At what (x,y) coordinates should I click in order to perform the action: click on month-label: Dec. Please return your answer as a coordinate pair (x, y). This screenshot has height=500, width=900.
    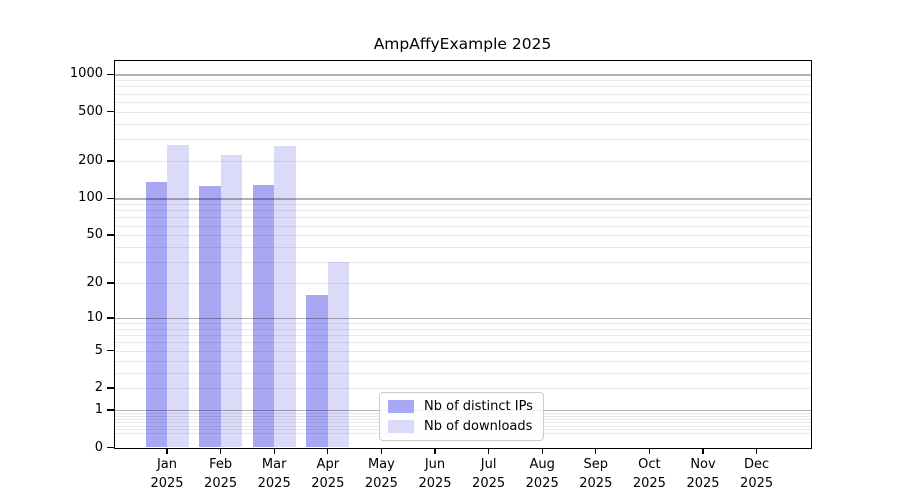
    Looking at the image, I should click on (757, 464).